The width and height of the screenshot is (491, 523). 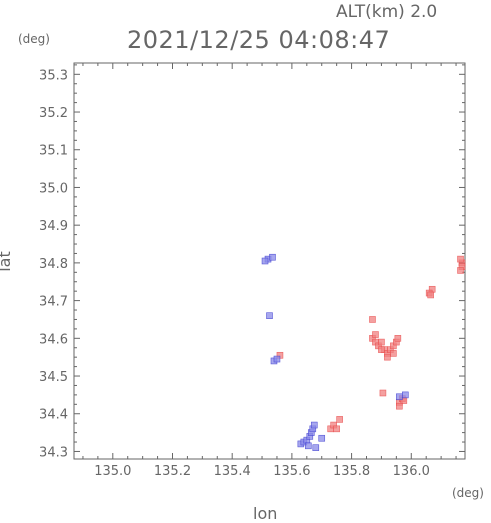 What do you see at coordinates (34, 39) in the screenshot?
I see `y-axis-unit: (deg)` at bounding box center [34, 39].